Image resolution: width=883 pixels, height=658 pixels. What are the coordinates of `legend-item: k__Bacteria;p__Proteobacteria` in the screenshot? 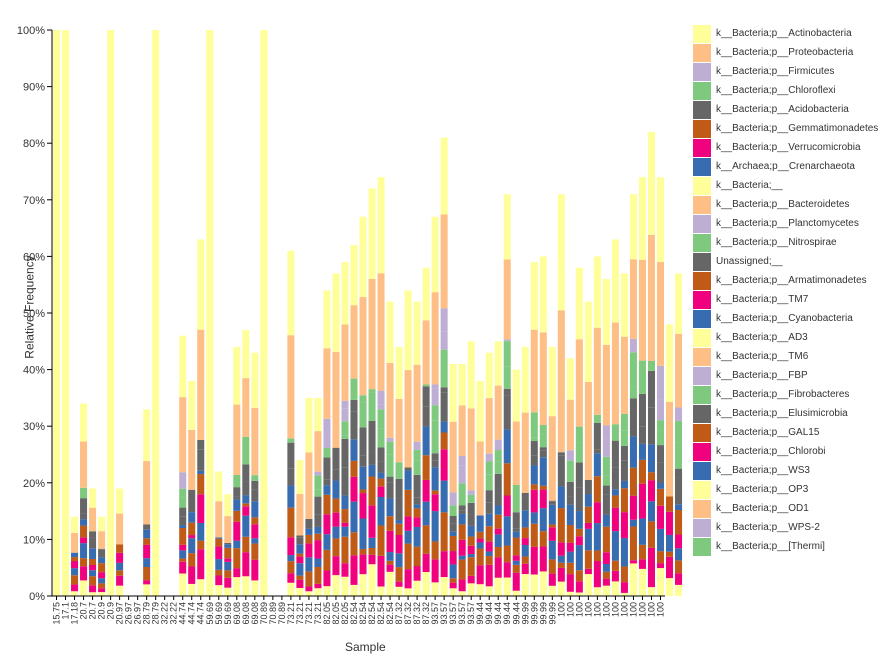 It's located at (787, 52).